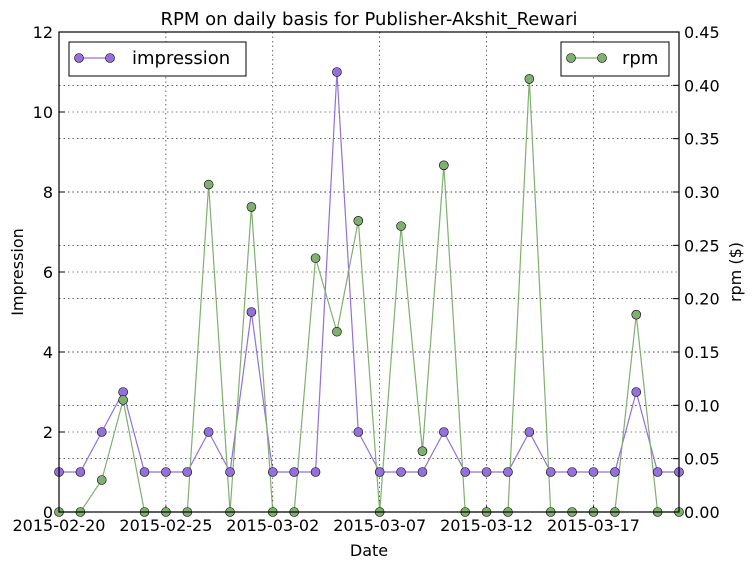 The height and width of the screenshot is (570, 754). Describe the element at coordinates (696, 272) in the screenshot. I see `y2-axis-ticks: 0.00 0.05 0.10 0.15 0.20 0.25 0.30 0.35 0.40 0.45` at that location.